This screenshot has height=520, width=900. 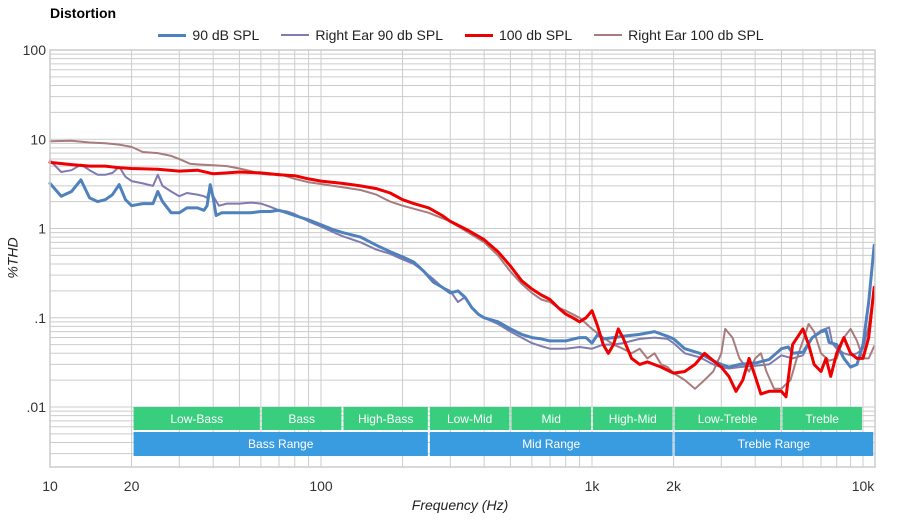 I want to click on x-axis-label: Frequency (Hz), so click(x=460, y=505).